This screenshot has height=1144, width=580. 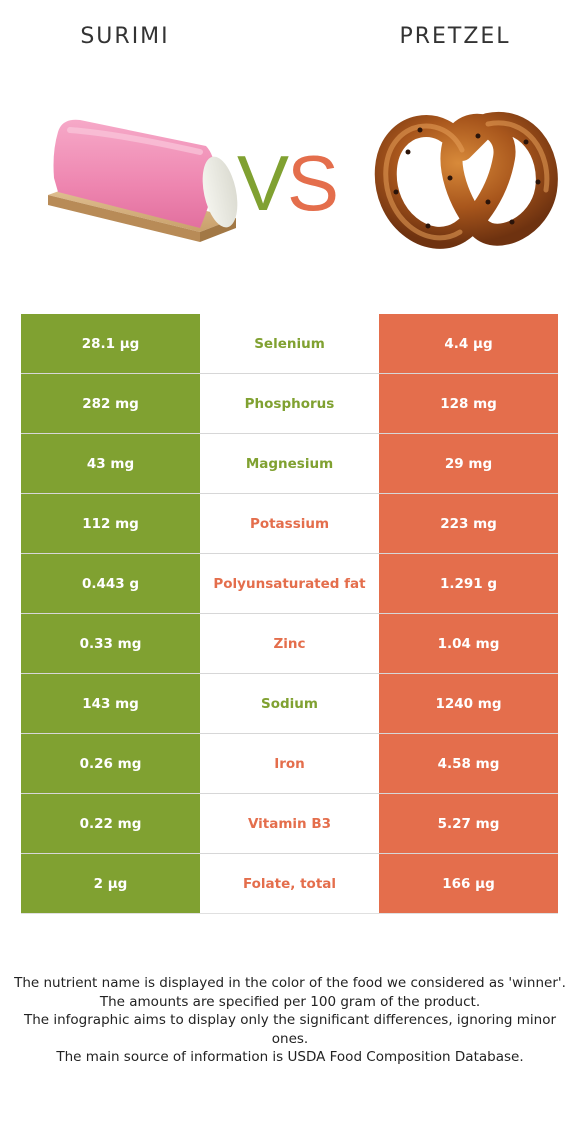 What do you see at coordinates (468, 403) in the screenshot?
I see `right-value: 128 mg` at bounding box center [468, 403].